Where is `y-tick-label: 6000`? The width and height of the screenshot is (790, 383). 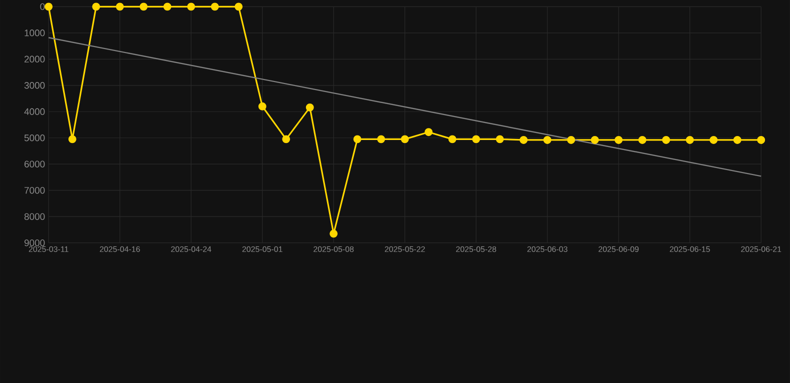 y-tick-label: 6000 is located at coordinates (34, 164).